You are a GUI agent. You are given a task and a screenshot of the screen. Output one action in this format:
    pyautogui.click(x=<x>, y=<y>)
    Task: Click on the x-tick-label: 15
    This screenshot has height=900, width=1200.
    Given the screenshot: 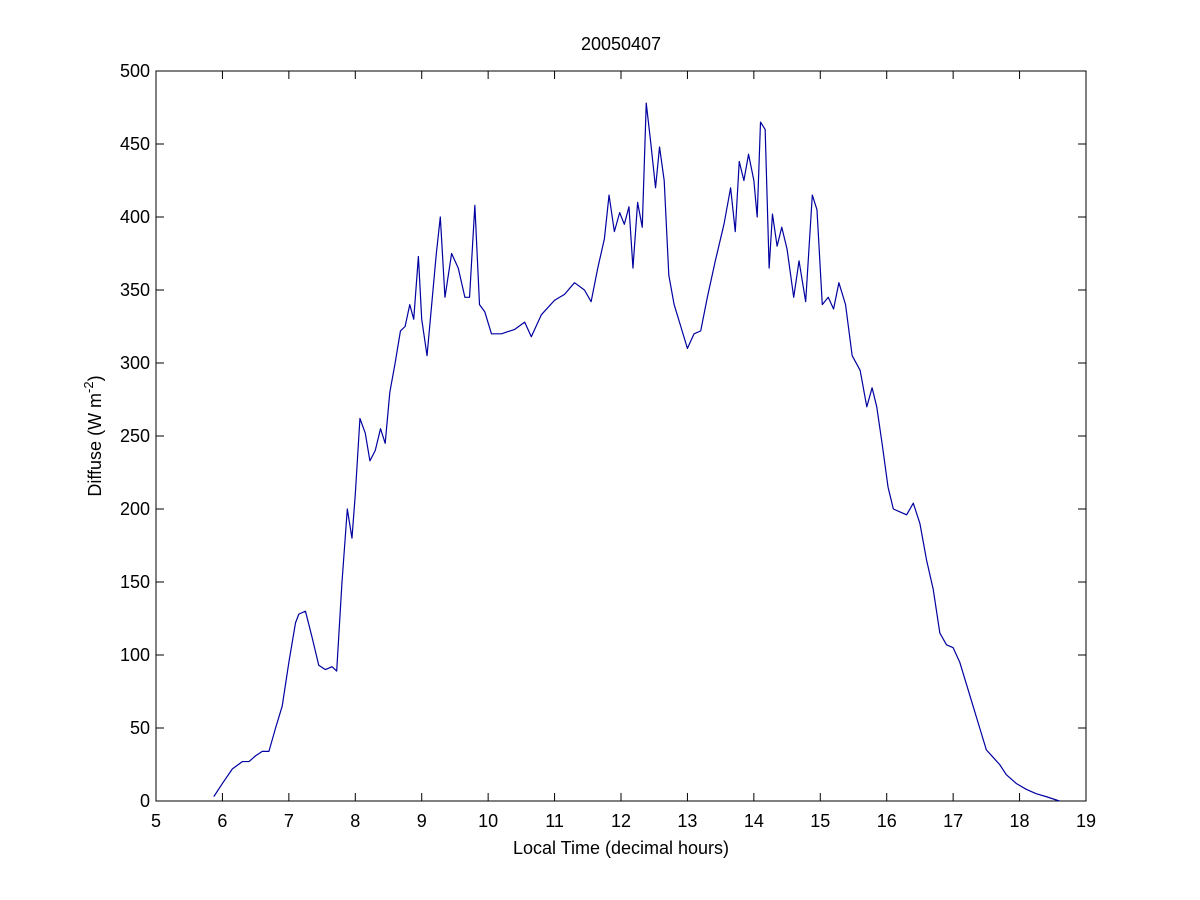 What is the action you would take?
    pyautogui.click(x=820, y=821)
    